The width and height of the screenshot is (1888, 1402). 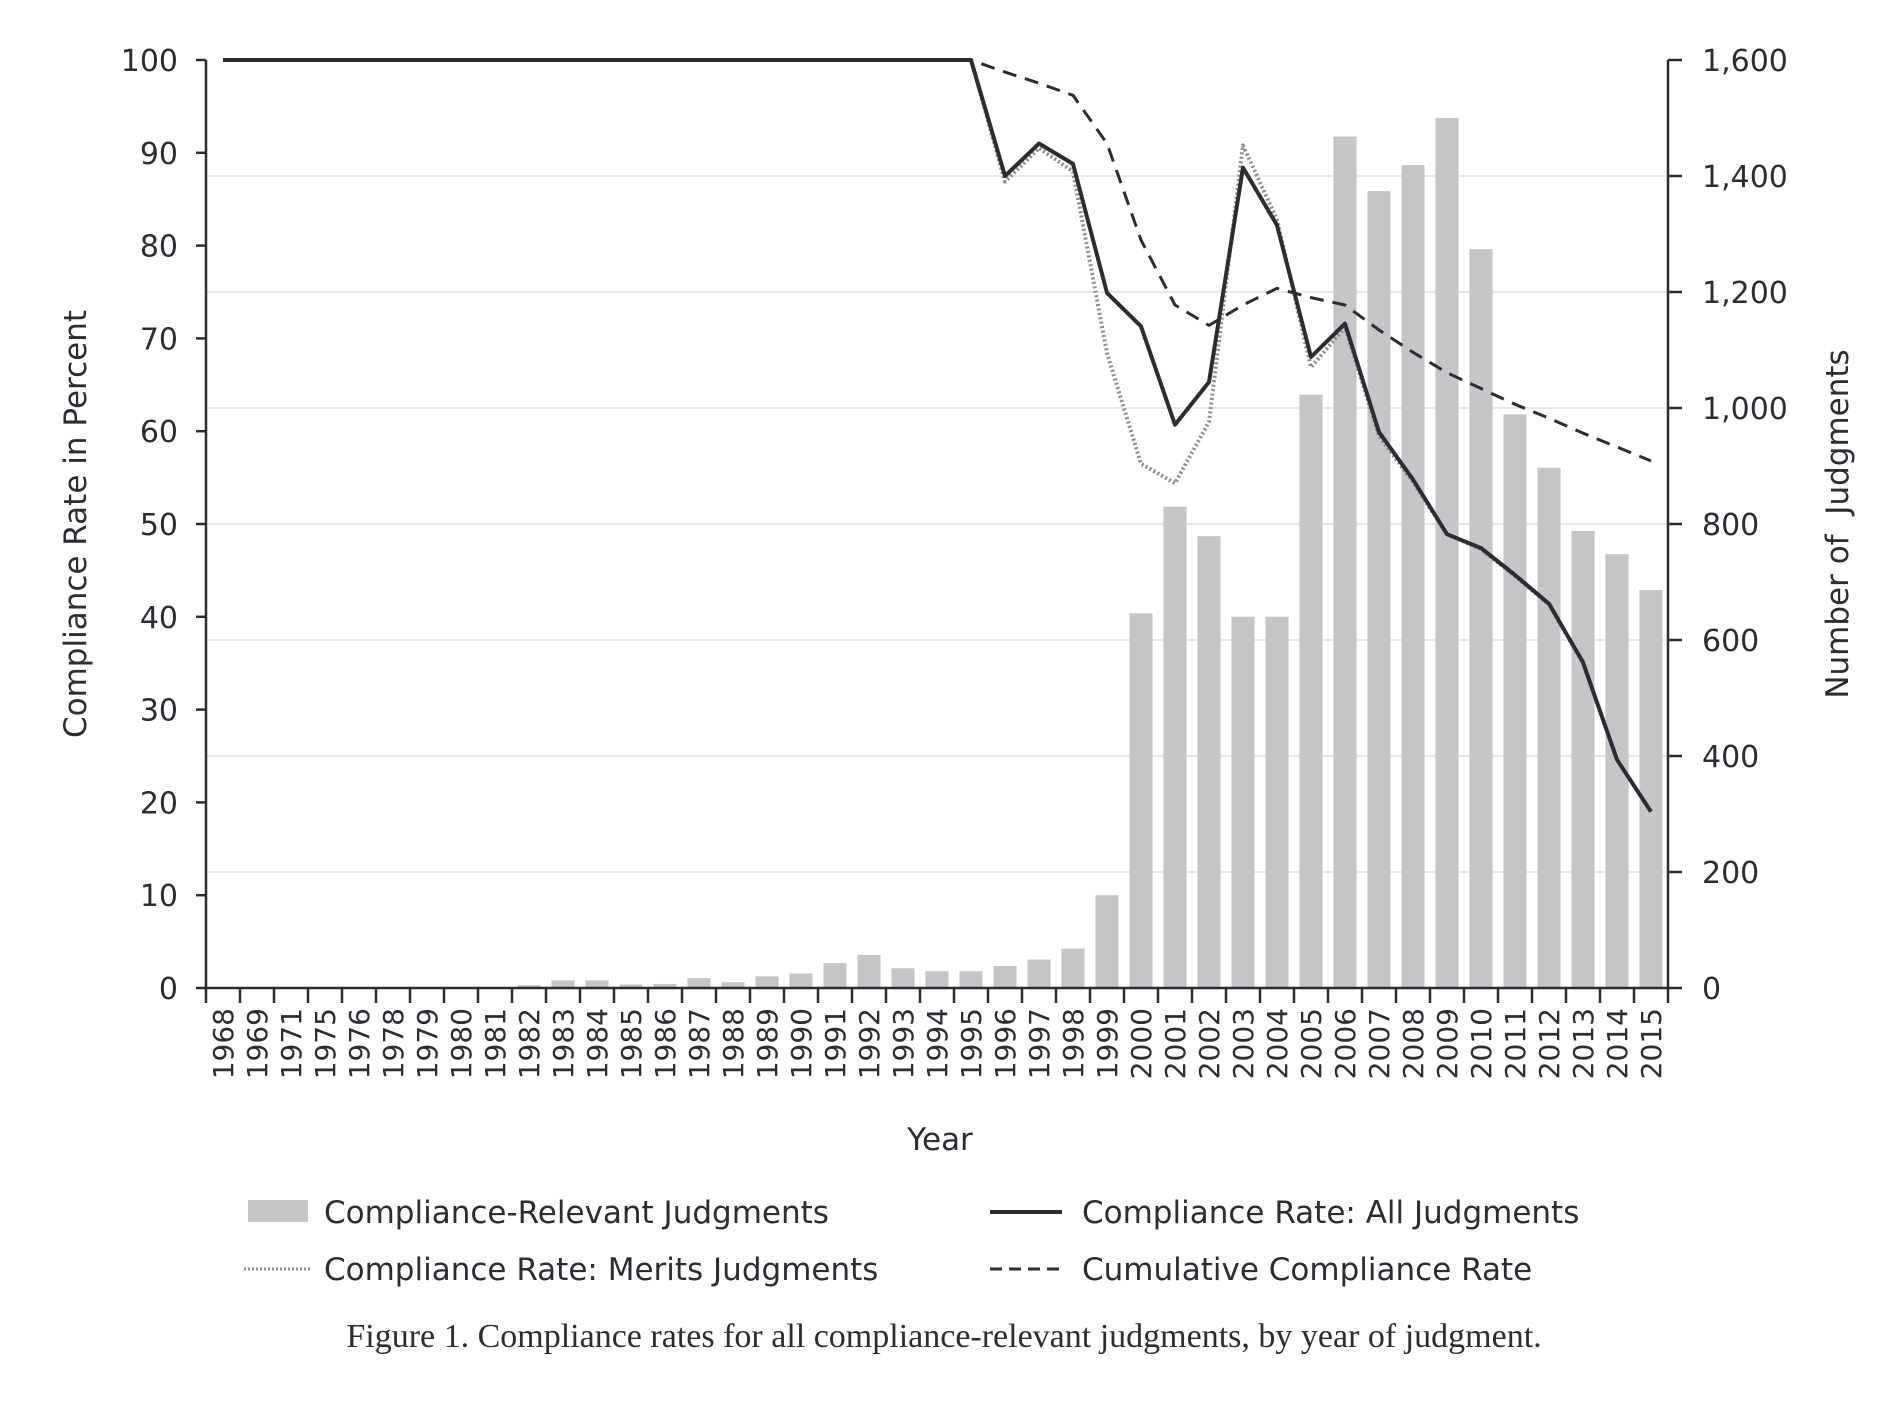 What do you see at coordinates (159, 247) in the screenshot?
I see `y-tick-label: 80` at bounding box center [159, 247].